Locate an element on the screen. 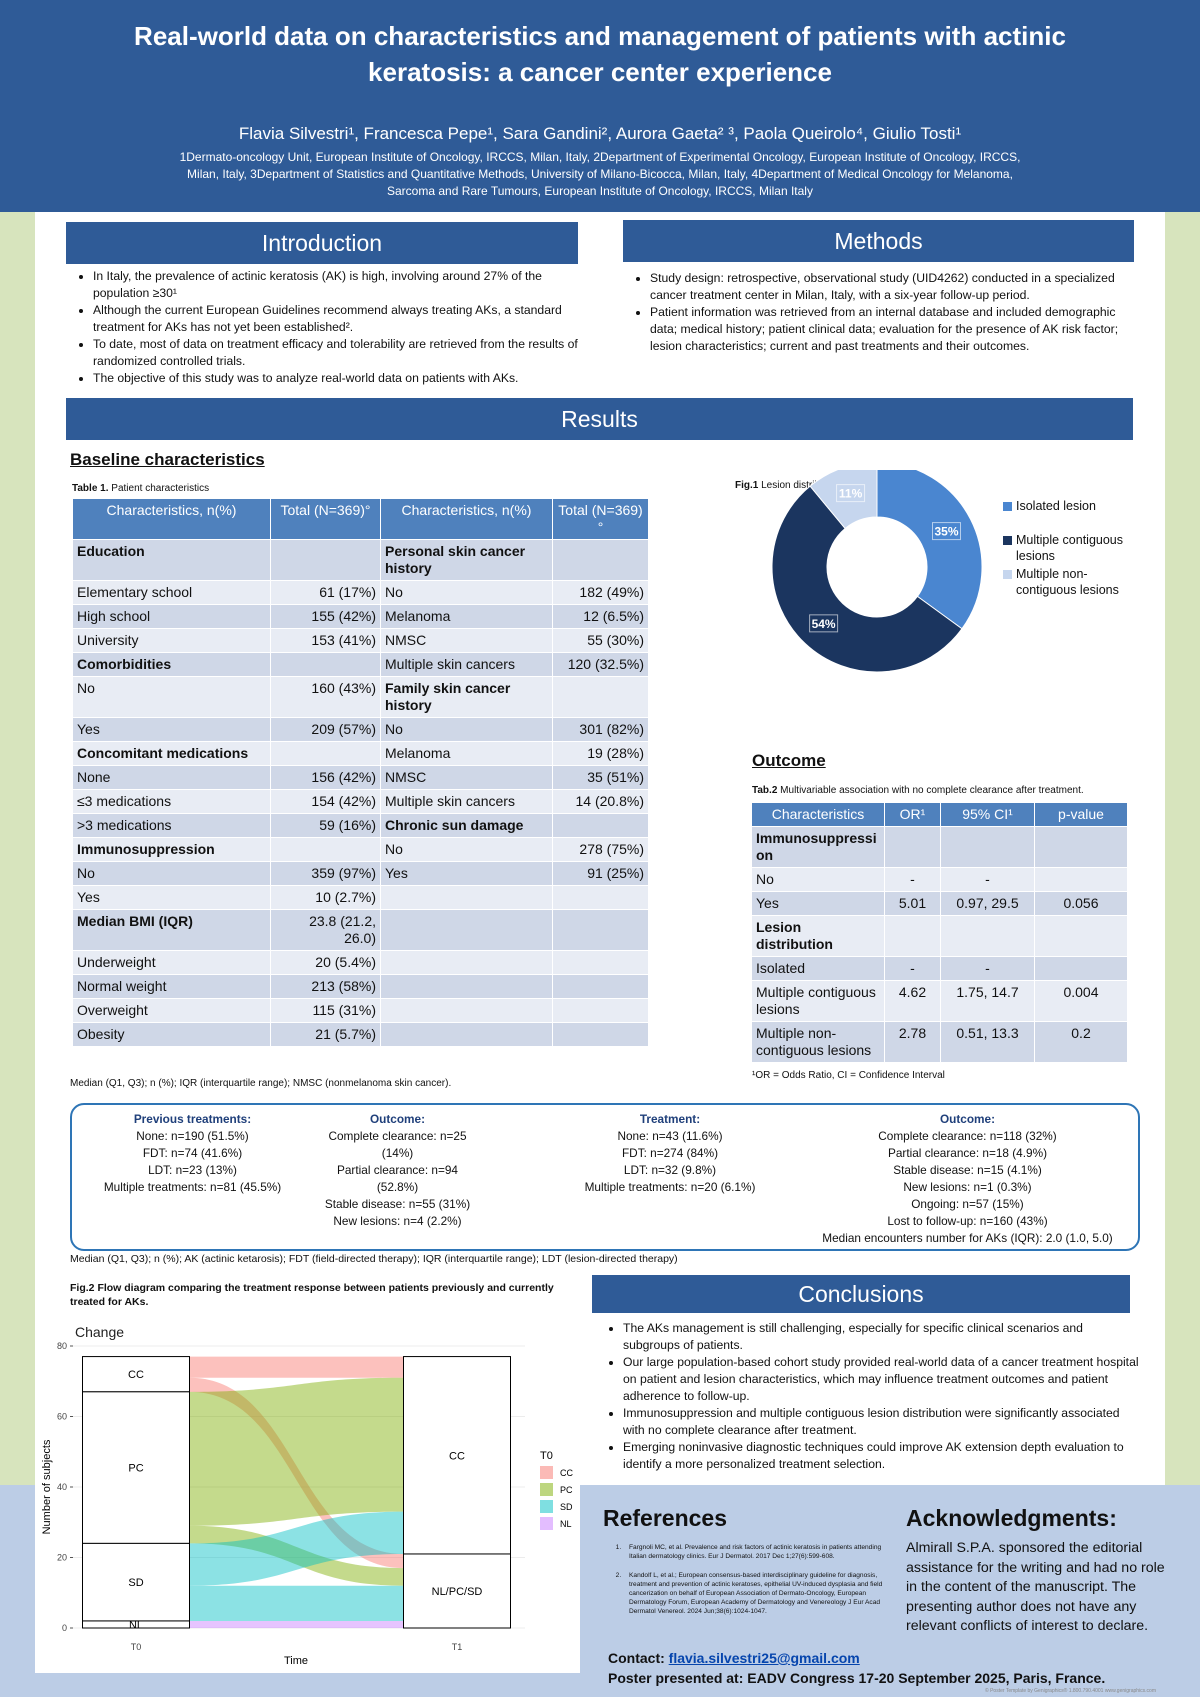 The image size is (1200, 1697). legend-text: Isolated lesion is located at coordinates (1056, 506).